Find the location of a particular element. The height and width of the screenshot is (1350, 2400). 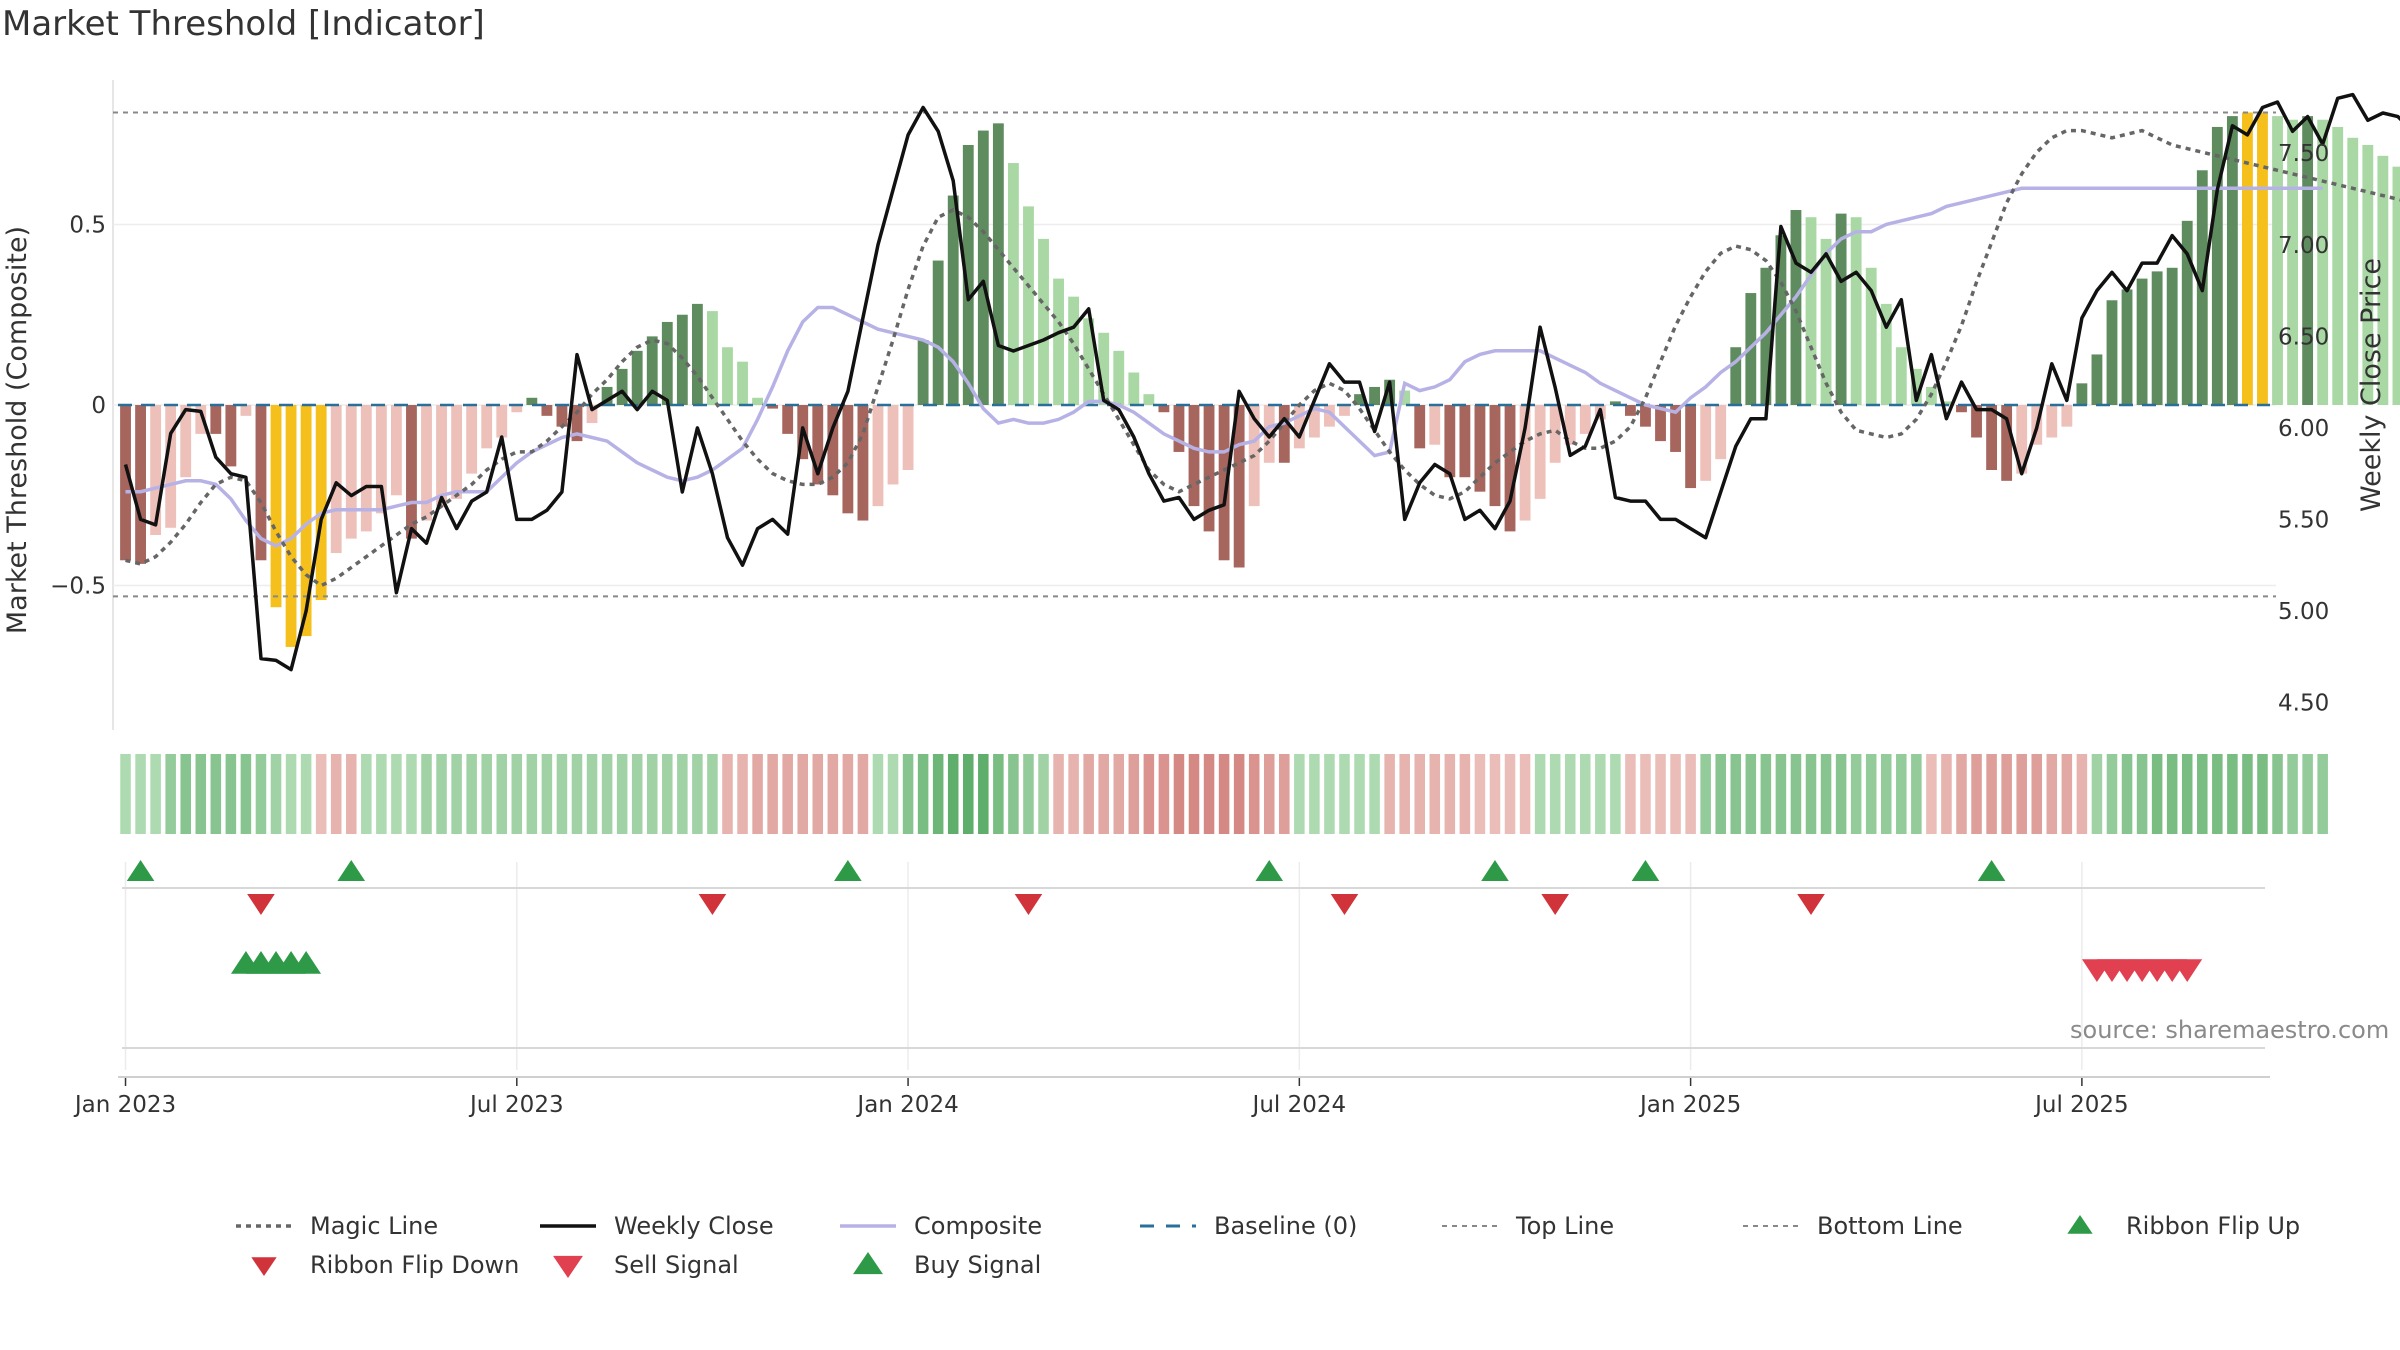

legend-label-magic: Magic Line is located at coordinates (374, 1226).